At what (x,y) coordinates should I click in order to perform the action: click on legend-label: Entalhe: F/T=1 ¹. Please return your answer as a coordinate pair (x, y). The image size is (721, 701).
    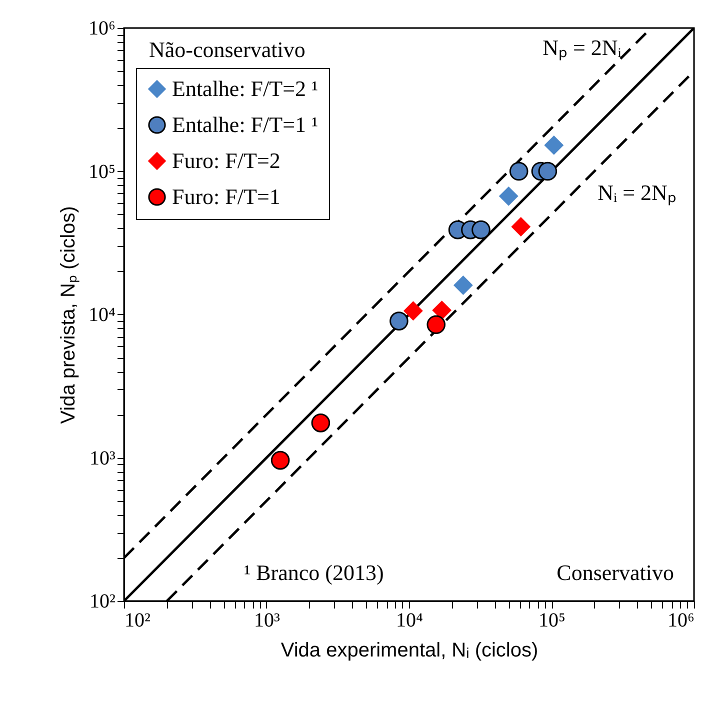
    Looking at the image, I should click on (245, 124).